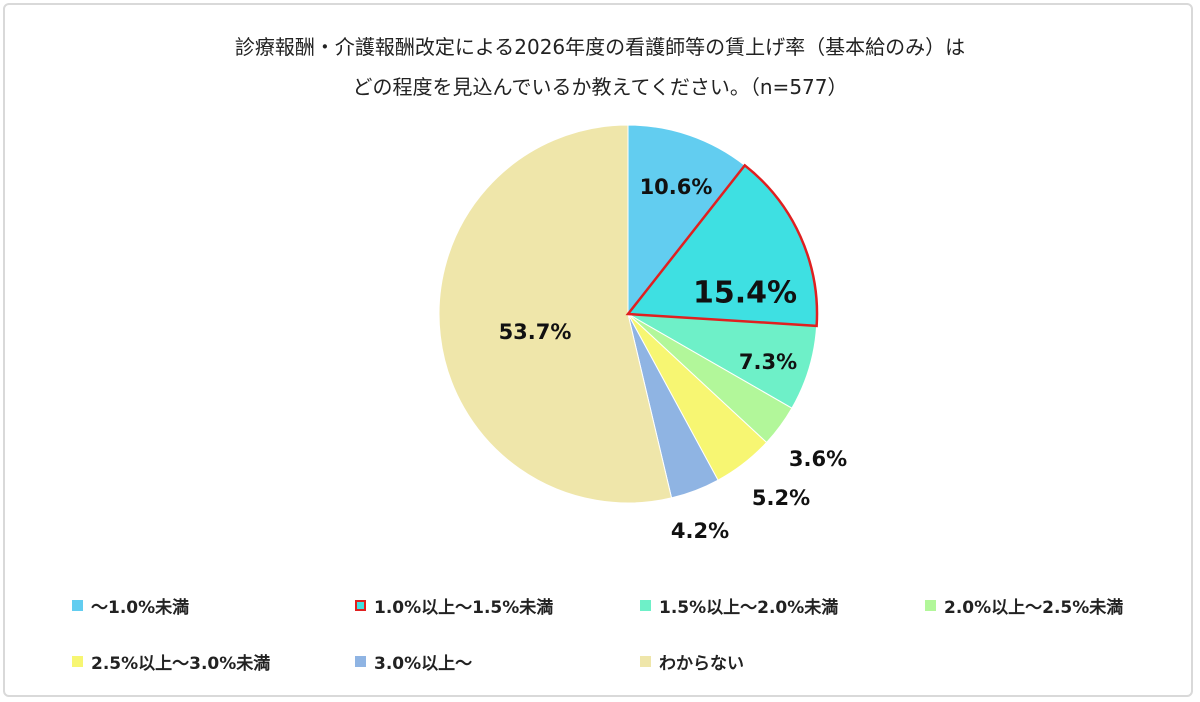 Image resolution: width=1200 pixels, height=702 pixels. Describe the element at coordinates (181, 664) in the screenshot. I see `legend-label: 2.5%以上～3.0%未満` at that location.